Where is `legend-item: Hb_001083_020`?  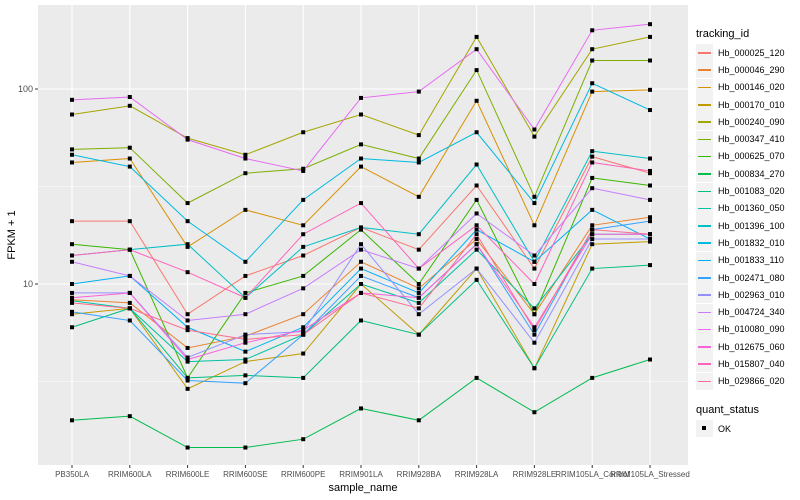
legend-item: Hb_001083_020 is located at coordinates (740, 191).